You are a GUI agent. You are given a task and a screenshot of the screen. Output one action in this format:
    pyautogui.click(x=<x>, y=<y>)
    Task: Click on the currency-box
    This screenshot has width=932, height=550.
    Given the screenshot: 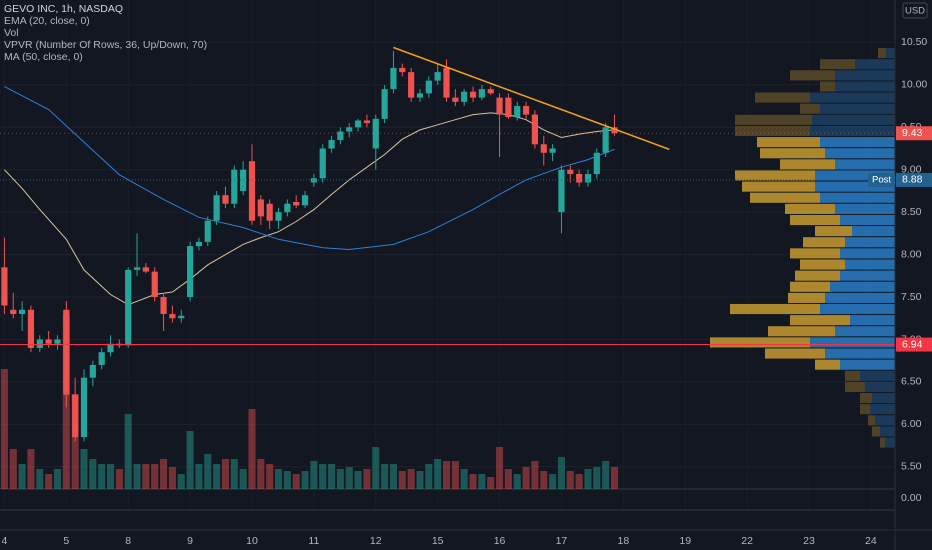 What is the action you would take?
    pyautogui.click(x=915, y=10)
    